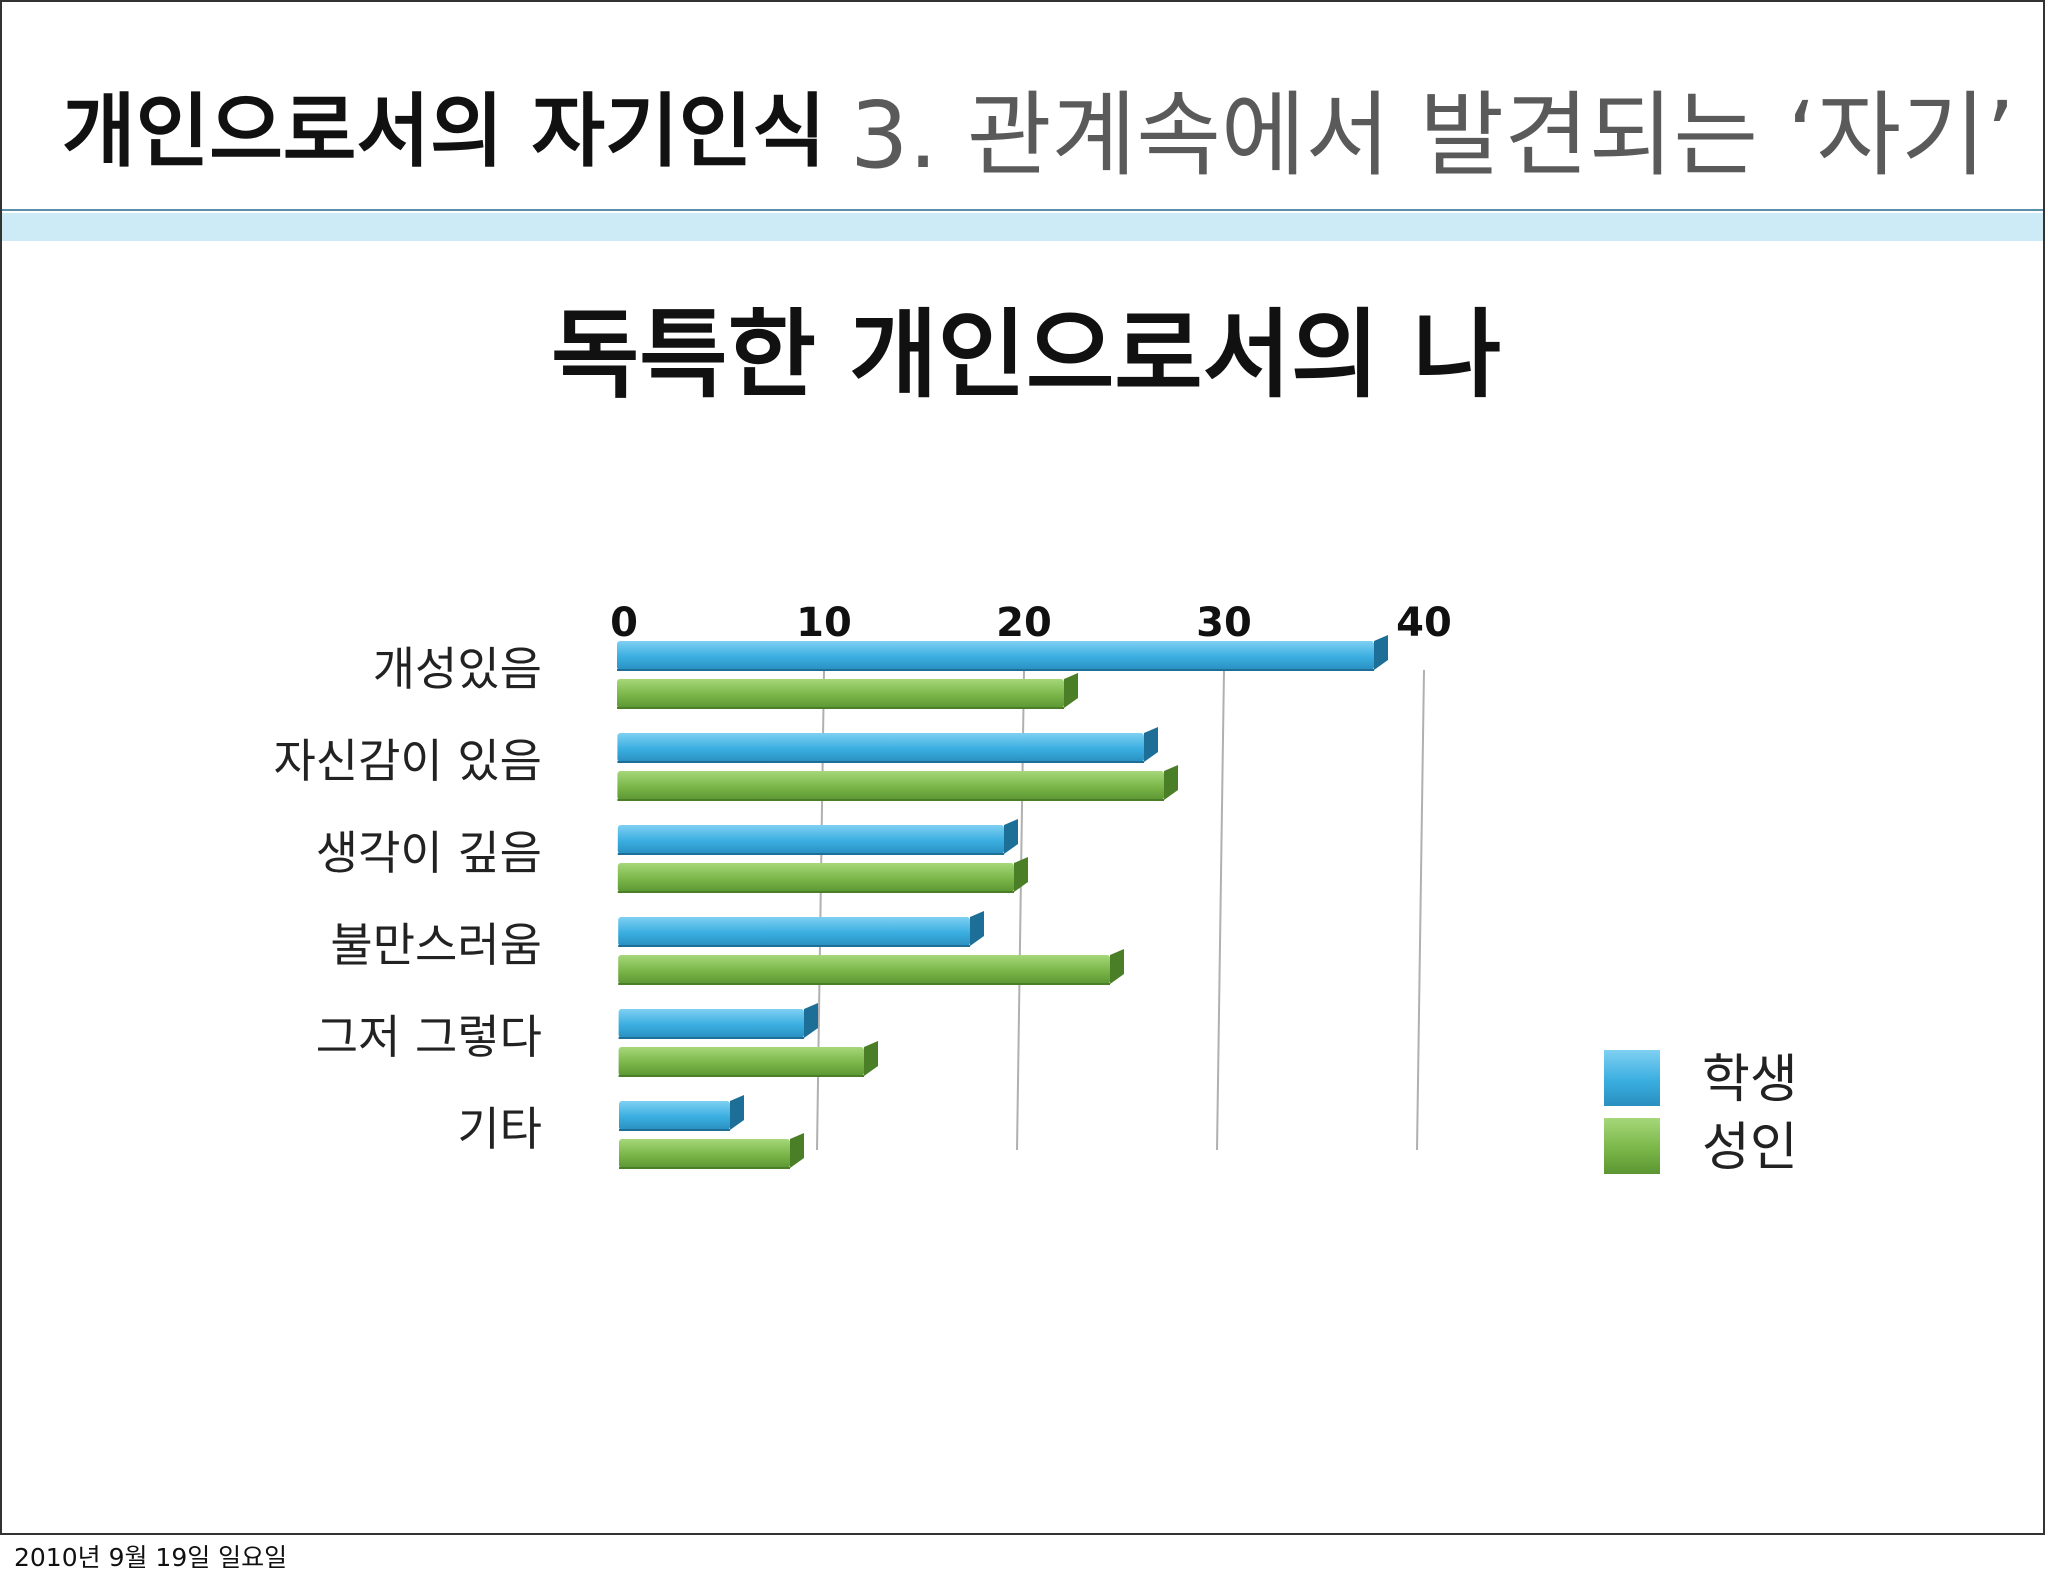 This screenshot has height=1576, width=2048. I want to click on category-label: 기타, so click(499, 1129).